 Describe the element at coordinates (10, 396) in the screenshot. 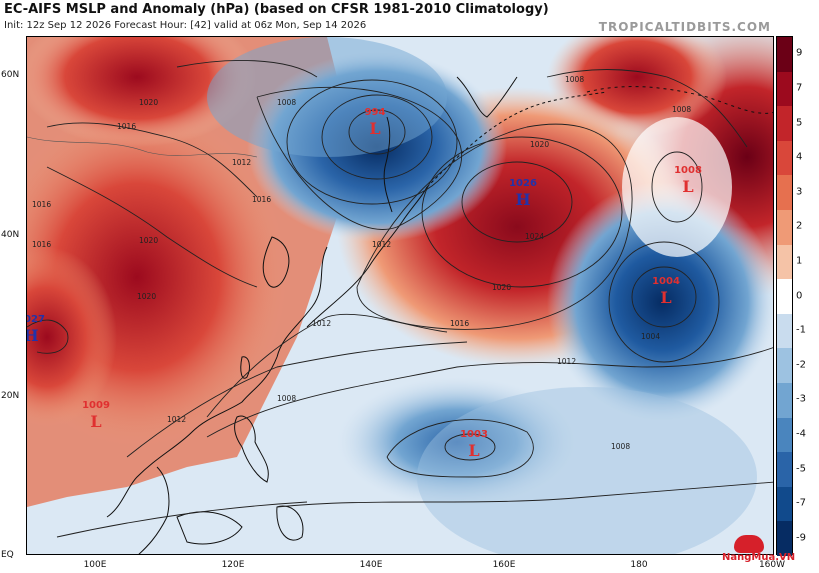

I see `lat-label: 20N` at that location.